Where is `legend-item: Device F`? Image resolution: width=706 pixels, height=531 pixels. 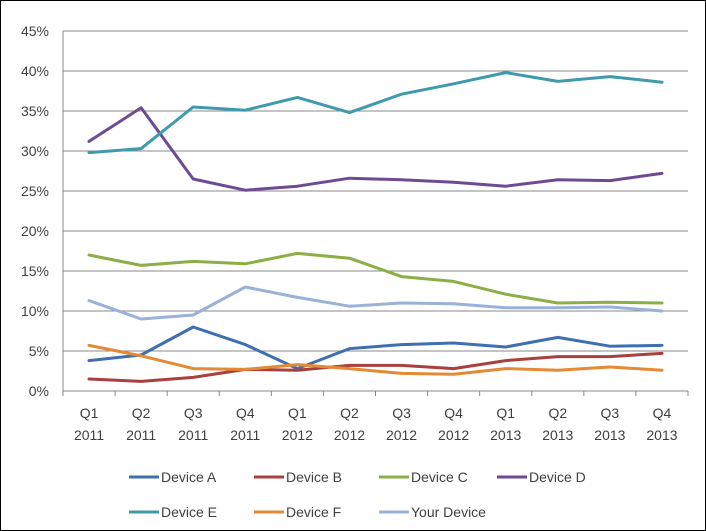
legend-item: Device F is located at coordinates (297, 512).